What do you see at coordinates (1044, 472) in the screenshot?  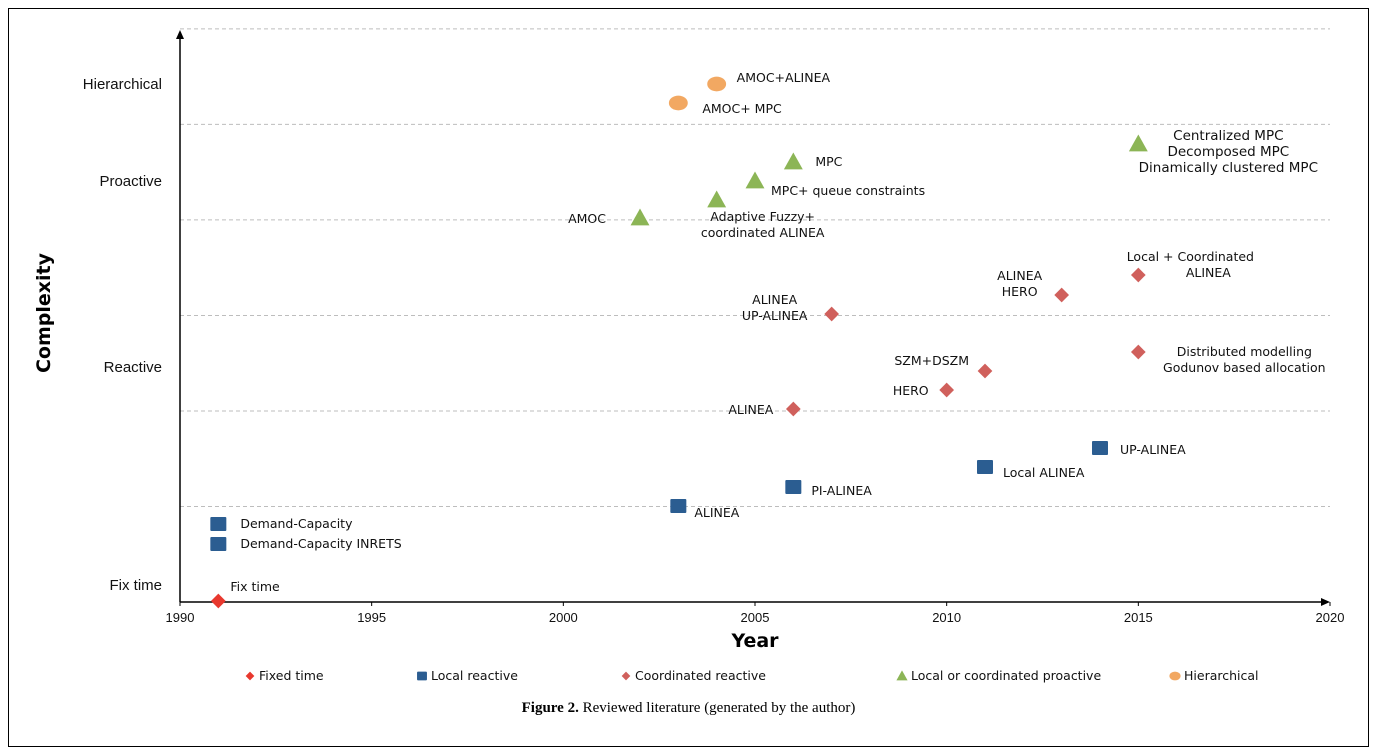 I see `data-label: Local ALINEA` at bounding box center [1044, 472].